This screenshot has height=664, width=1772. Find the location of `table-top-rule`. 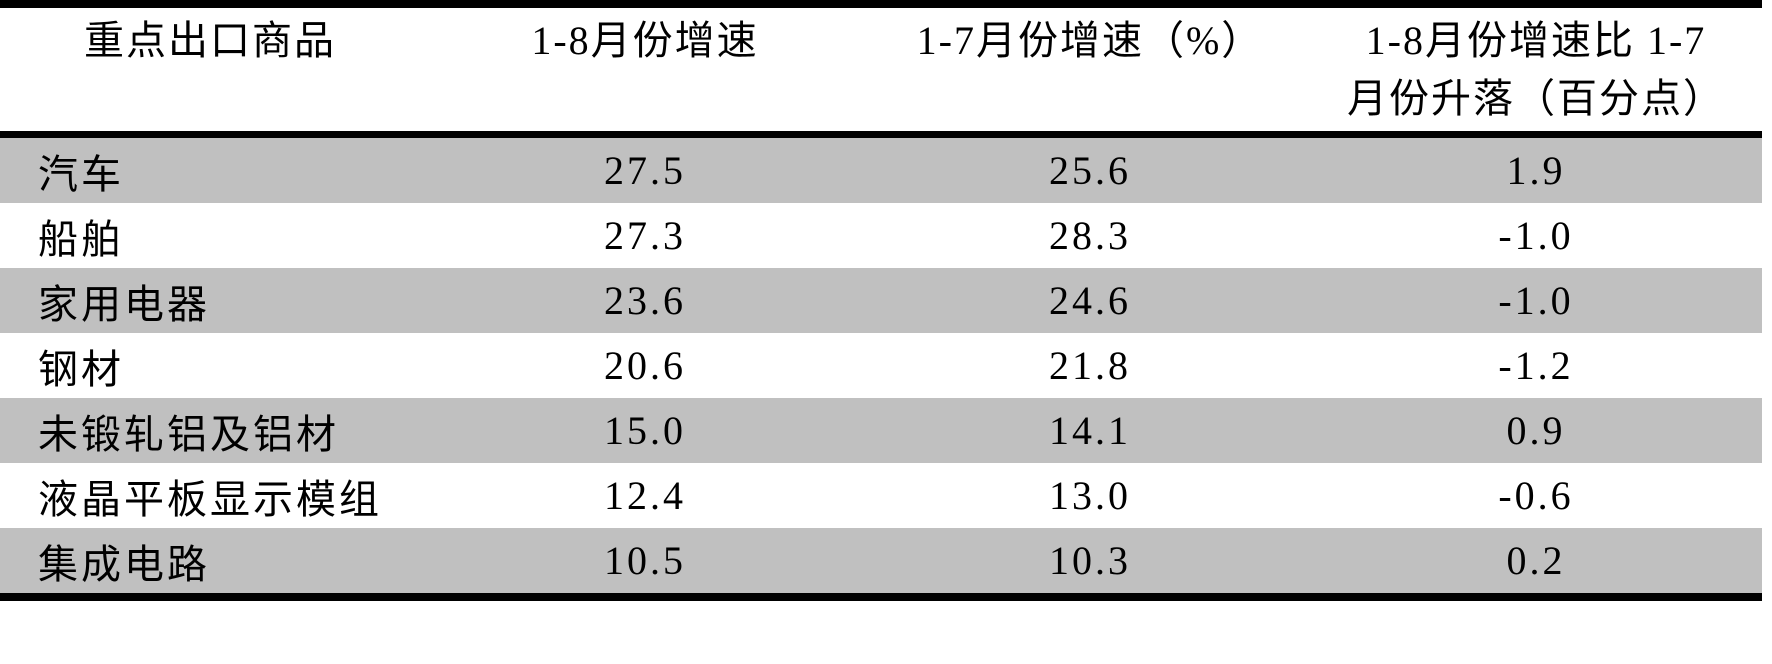

table-top-rule is located at coordinates (881, 4).